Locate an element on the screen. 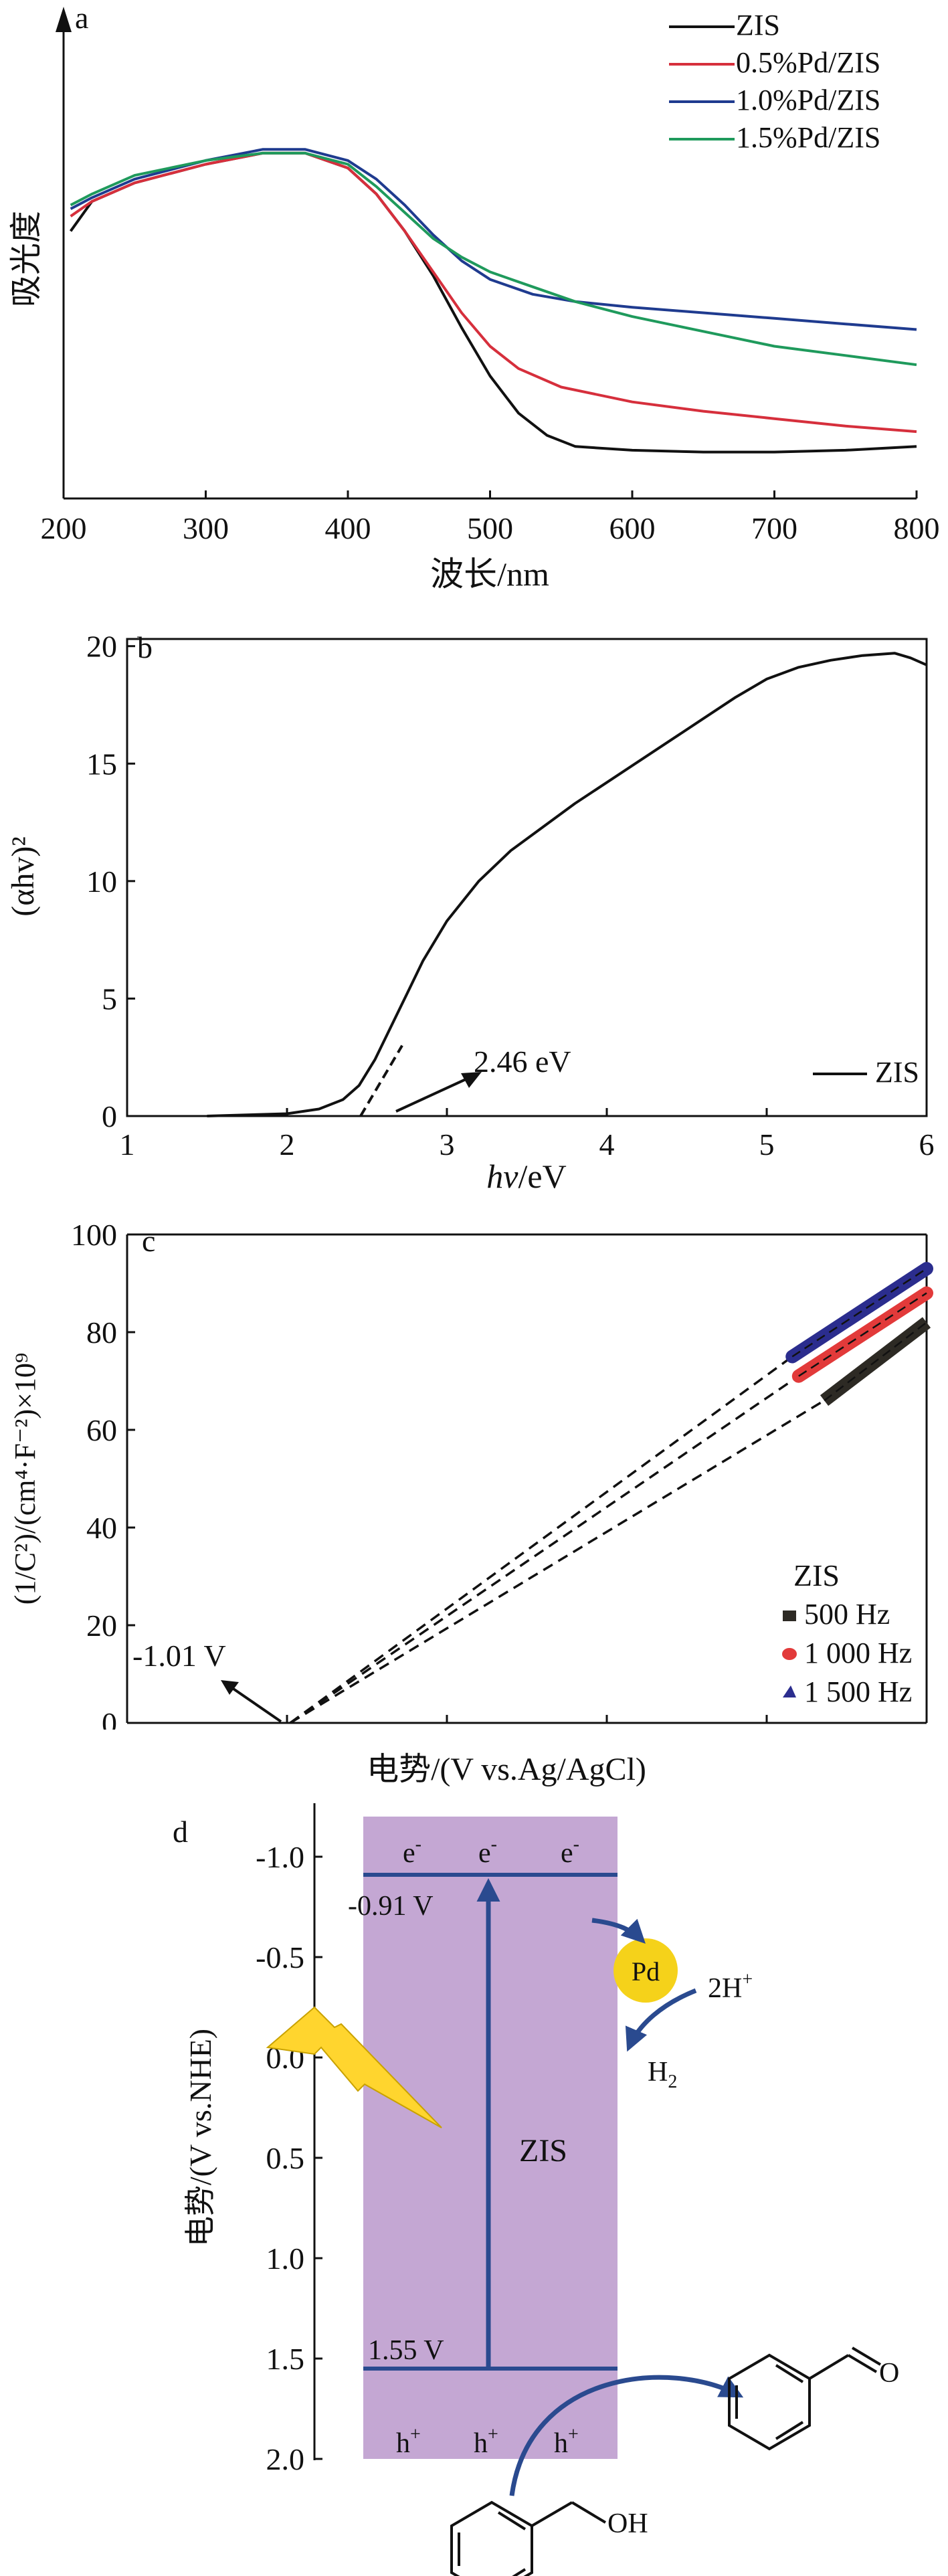 The width and height of the screenshot is (948, 2576). flatband-arrowhead is located at coordinates (230, 1687).